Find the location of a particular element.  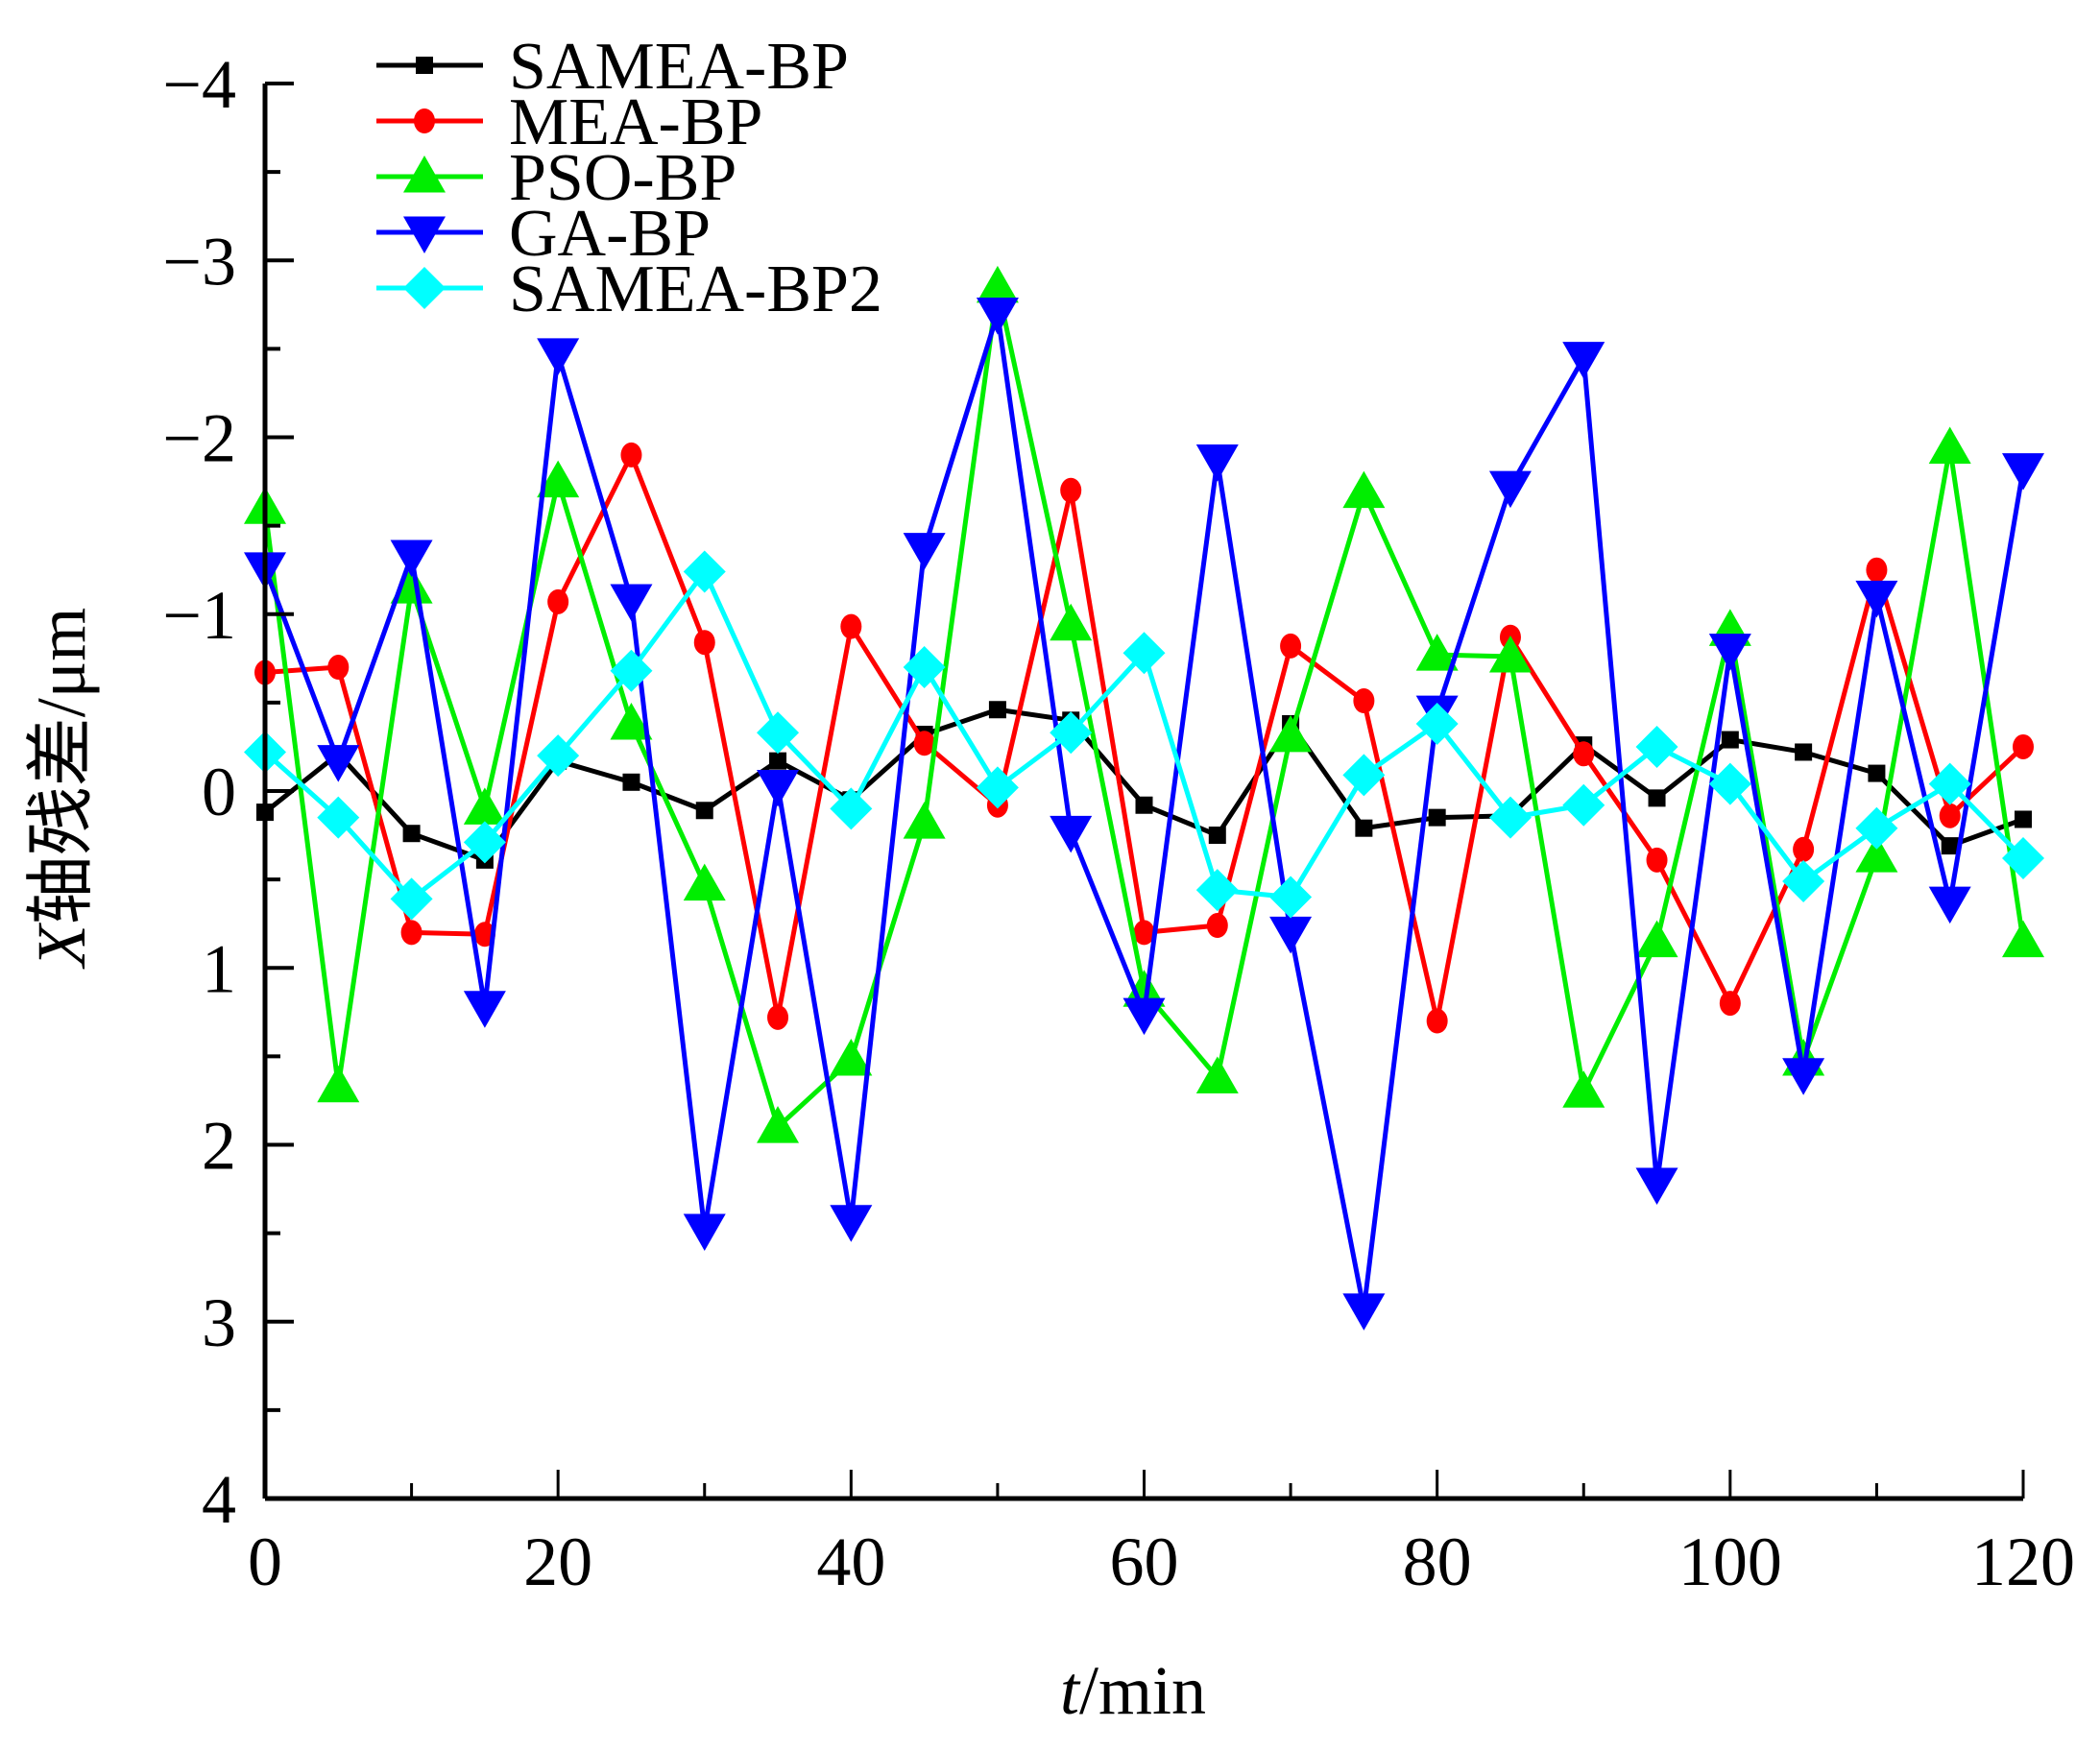

legend-item: SAMEA-BP is located at coordinates (612, 67).